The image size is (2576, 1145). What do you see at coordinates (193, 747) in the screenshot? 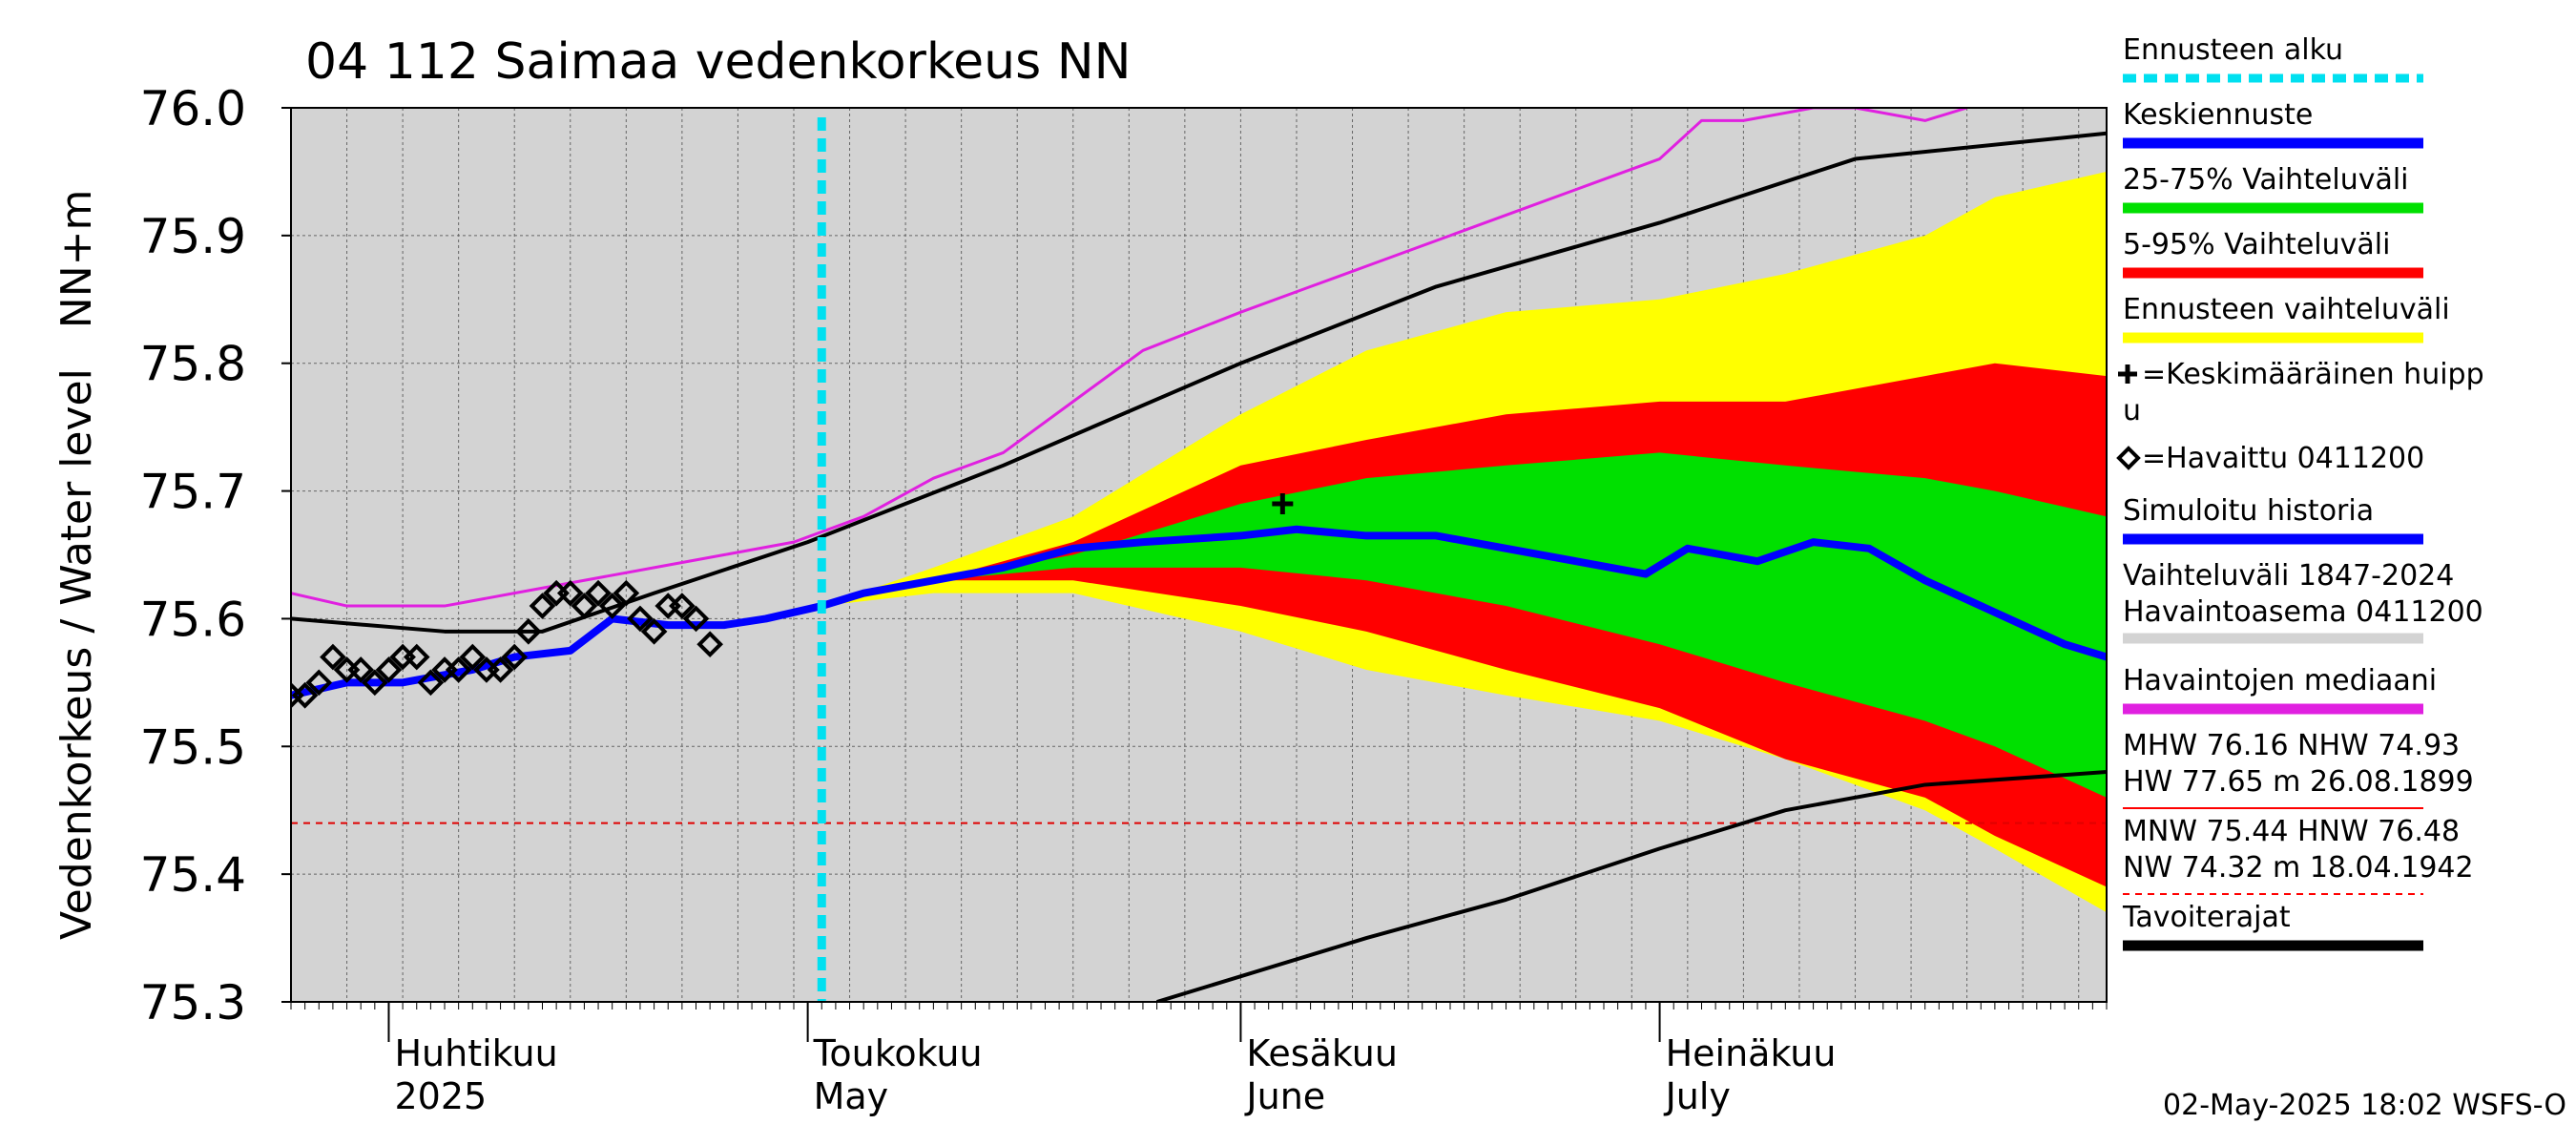
I see `y-tick-label: 75.5` at bounding box center [193, 747].